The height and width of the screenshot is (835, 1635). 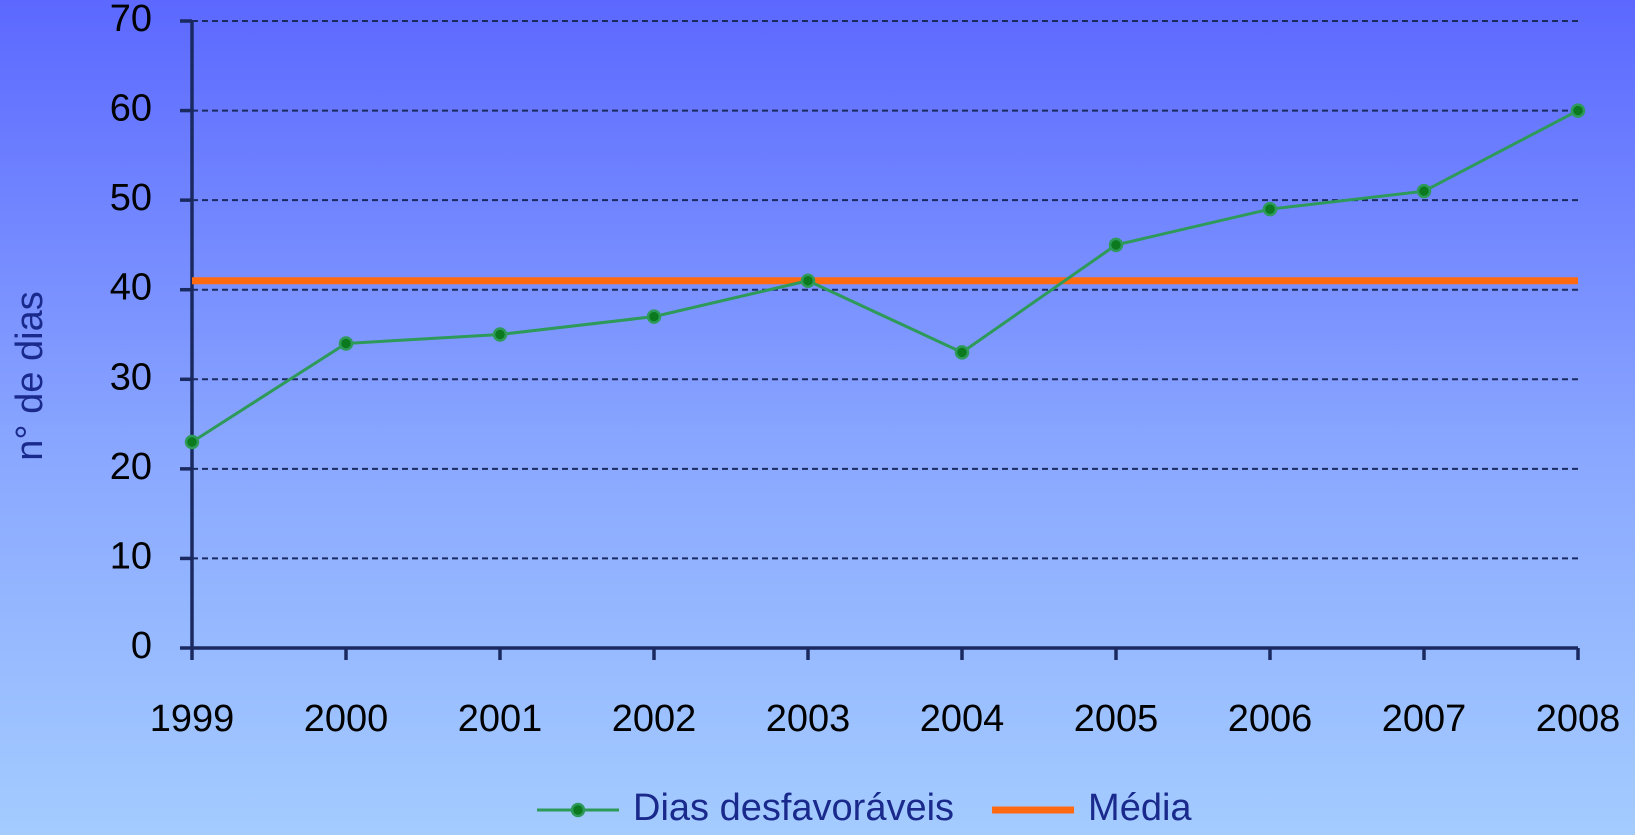 I want to click on x-tick-label: 2000, so click(x=346, y=719).